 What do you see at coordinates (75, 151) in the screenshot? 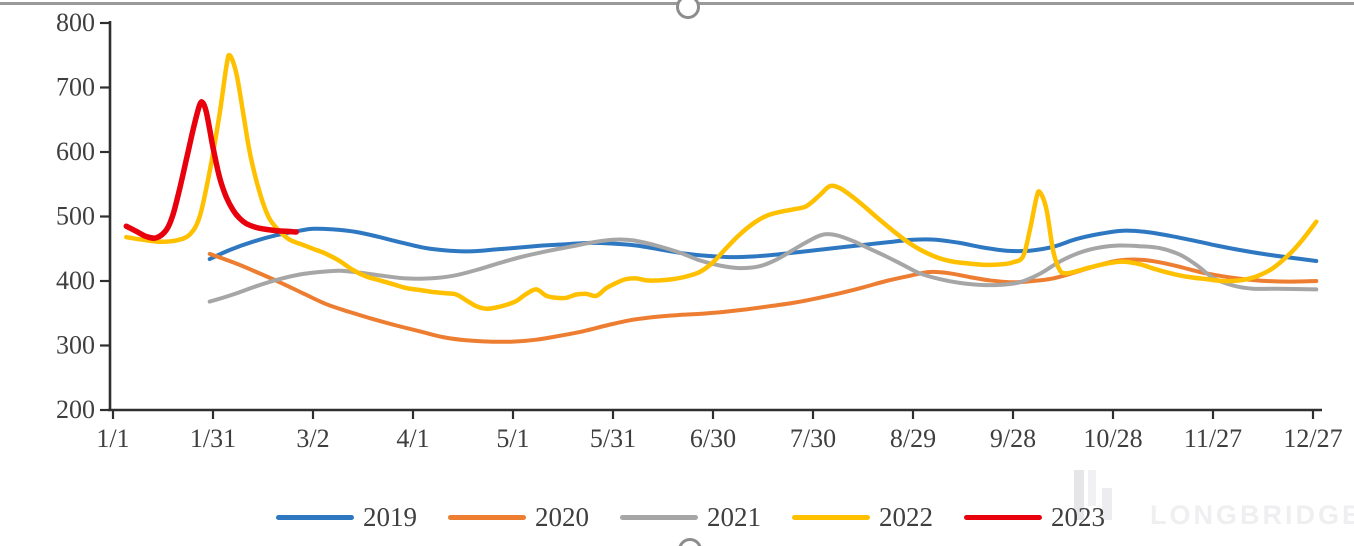
I see `y-axis-label-600: 600` at bounding box center [75, 151].